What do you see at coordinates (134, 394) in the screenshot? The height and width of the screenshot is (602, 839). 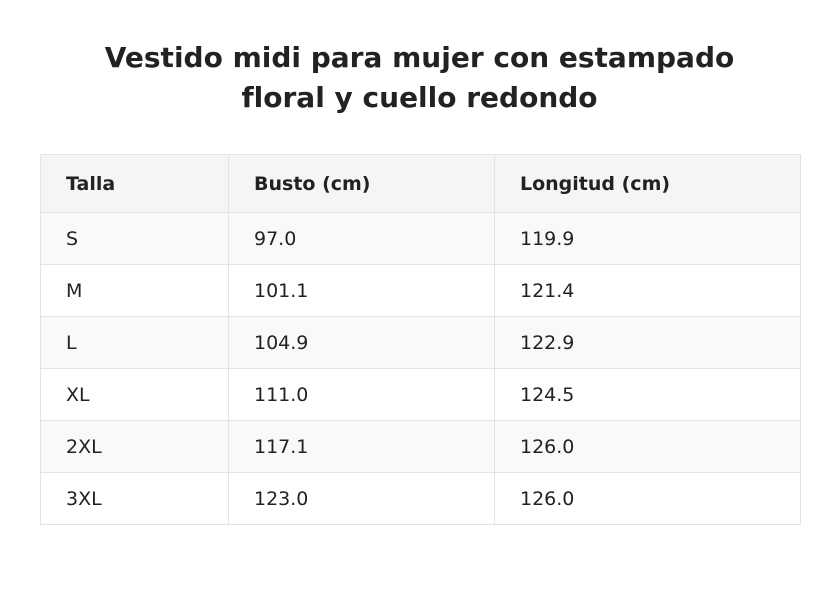 I see `table-cell: XL` at bounding box center [134, 394].